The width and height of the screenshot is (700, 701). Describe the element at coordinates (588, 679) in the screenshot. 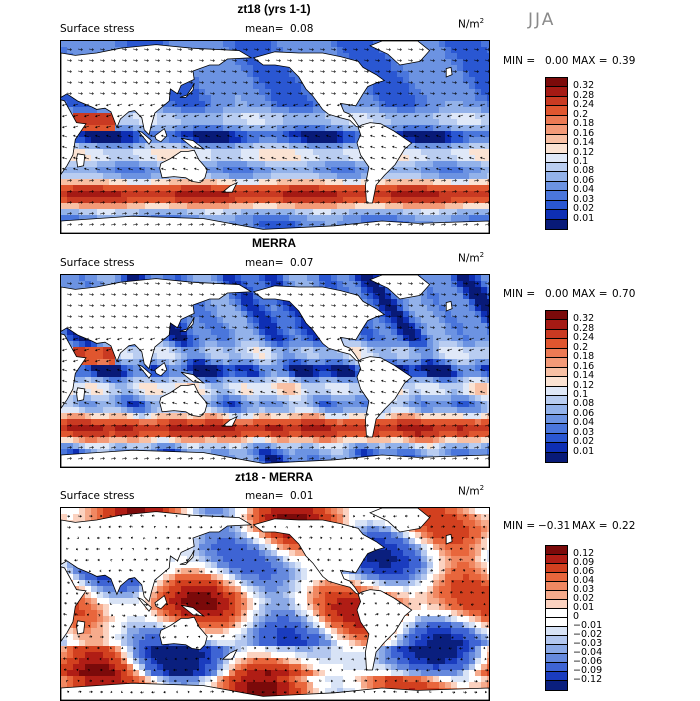

I see `panel-3-colorbar-label: −0.12` at that location.